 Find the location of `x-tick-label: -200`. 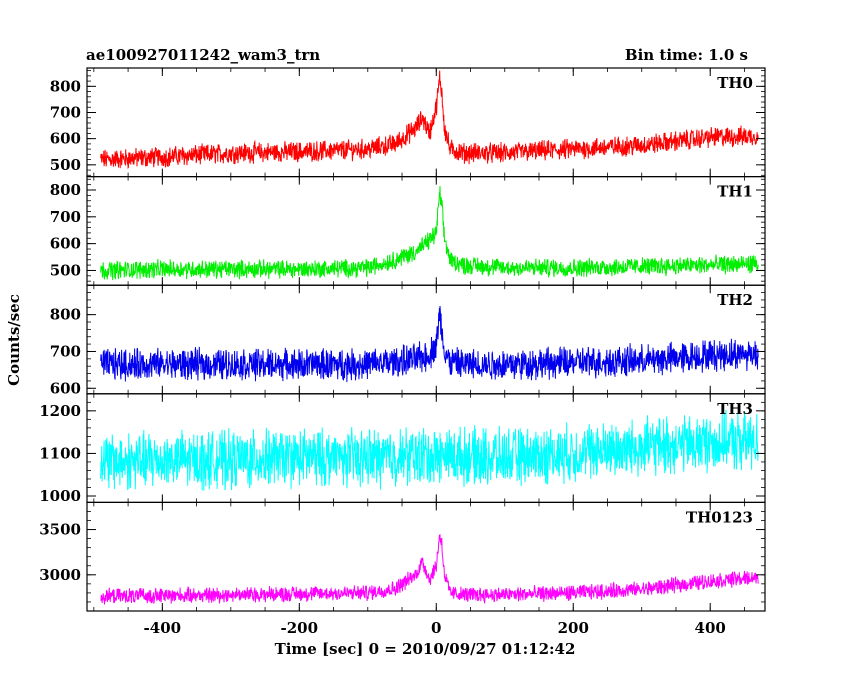

x-tick-label: -200 is located at coordinates (300, 628).